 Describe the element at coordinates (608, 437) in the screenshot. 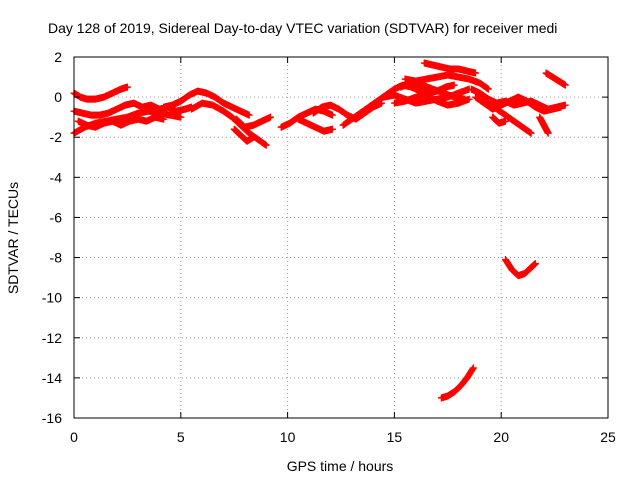

I see `x-tick-label: 25` at that location.